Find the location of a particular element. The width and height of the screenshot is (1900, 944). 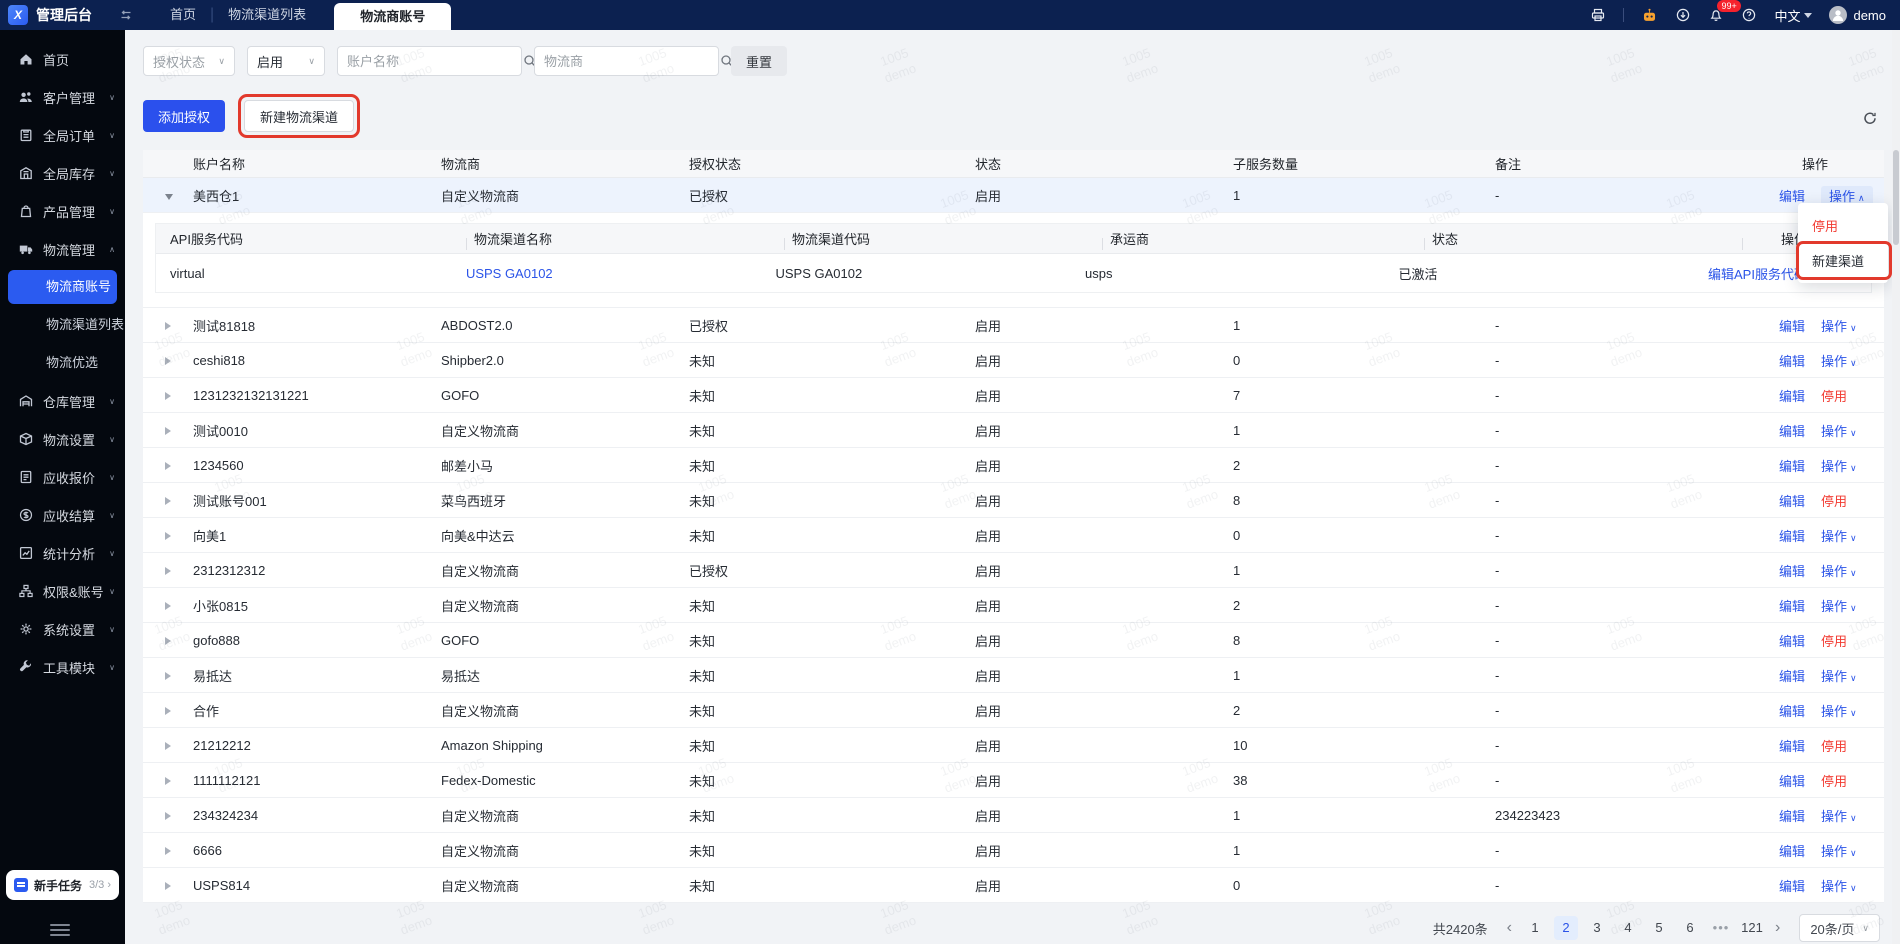

page-button-6: 6 is located at coordinates (1690, 927).